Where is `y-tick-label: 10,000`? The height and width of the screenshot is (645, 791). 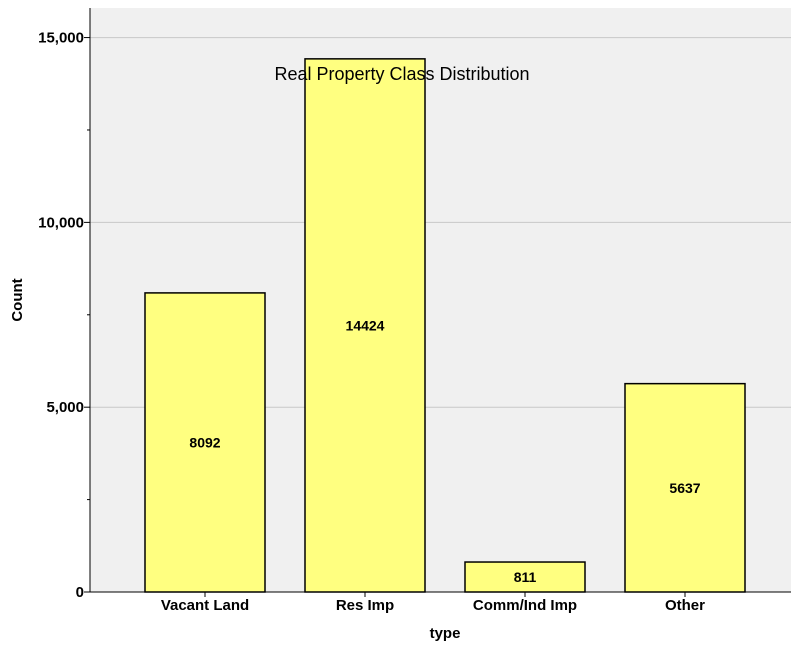 y-tick-label: 10,000 is located at coordinates (61, 222).